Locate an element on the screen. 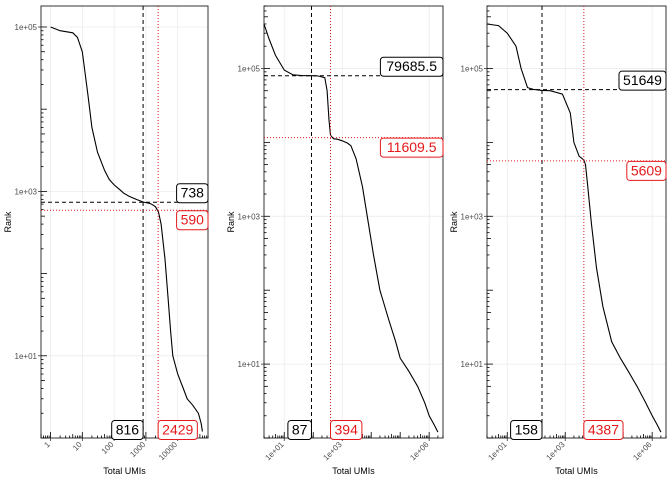  x-threshold-red-label: 2429 is located at coordinates (177, 430).